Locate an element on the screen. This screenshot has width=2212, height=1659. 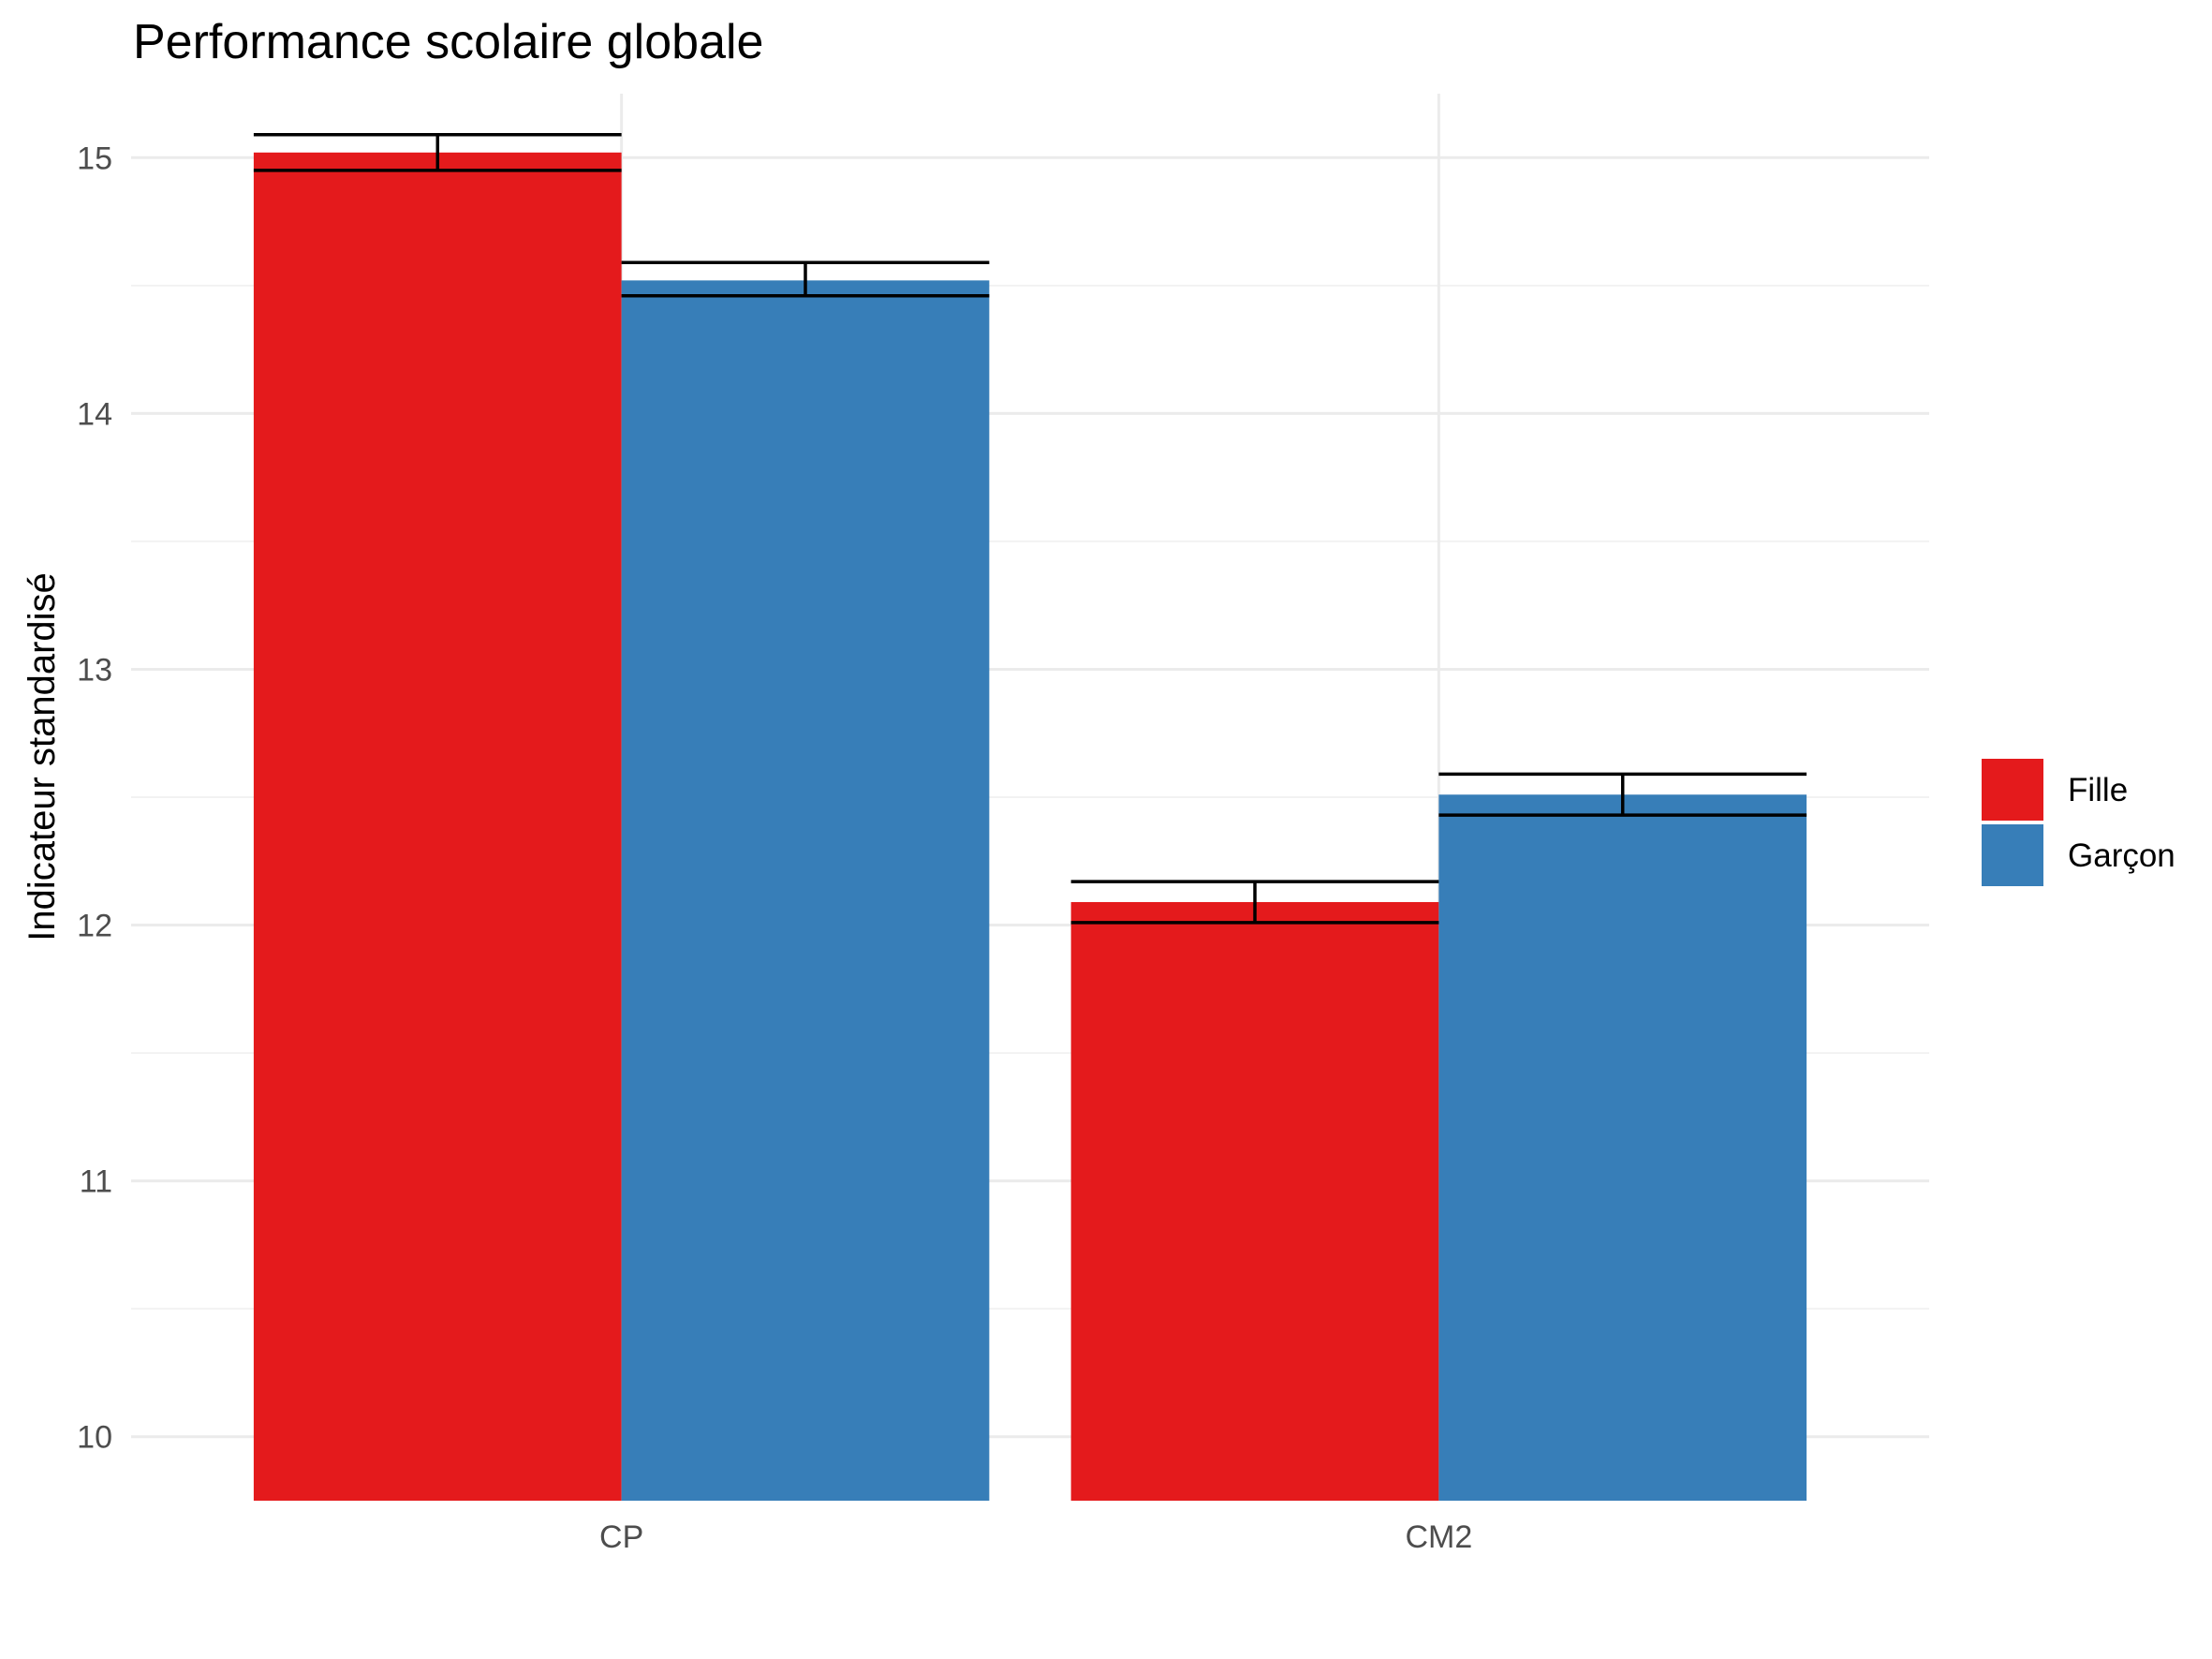
y-tick-label: 15 is located at coordinates (94, 159).